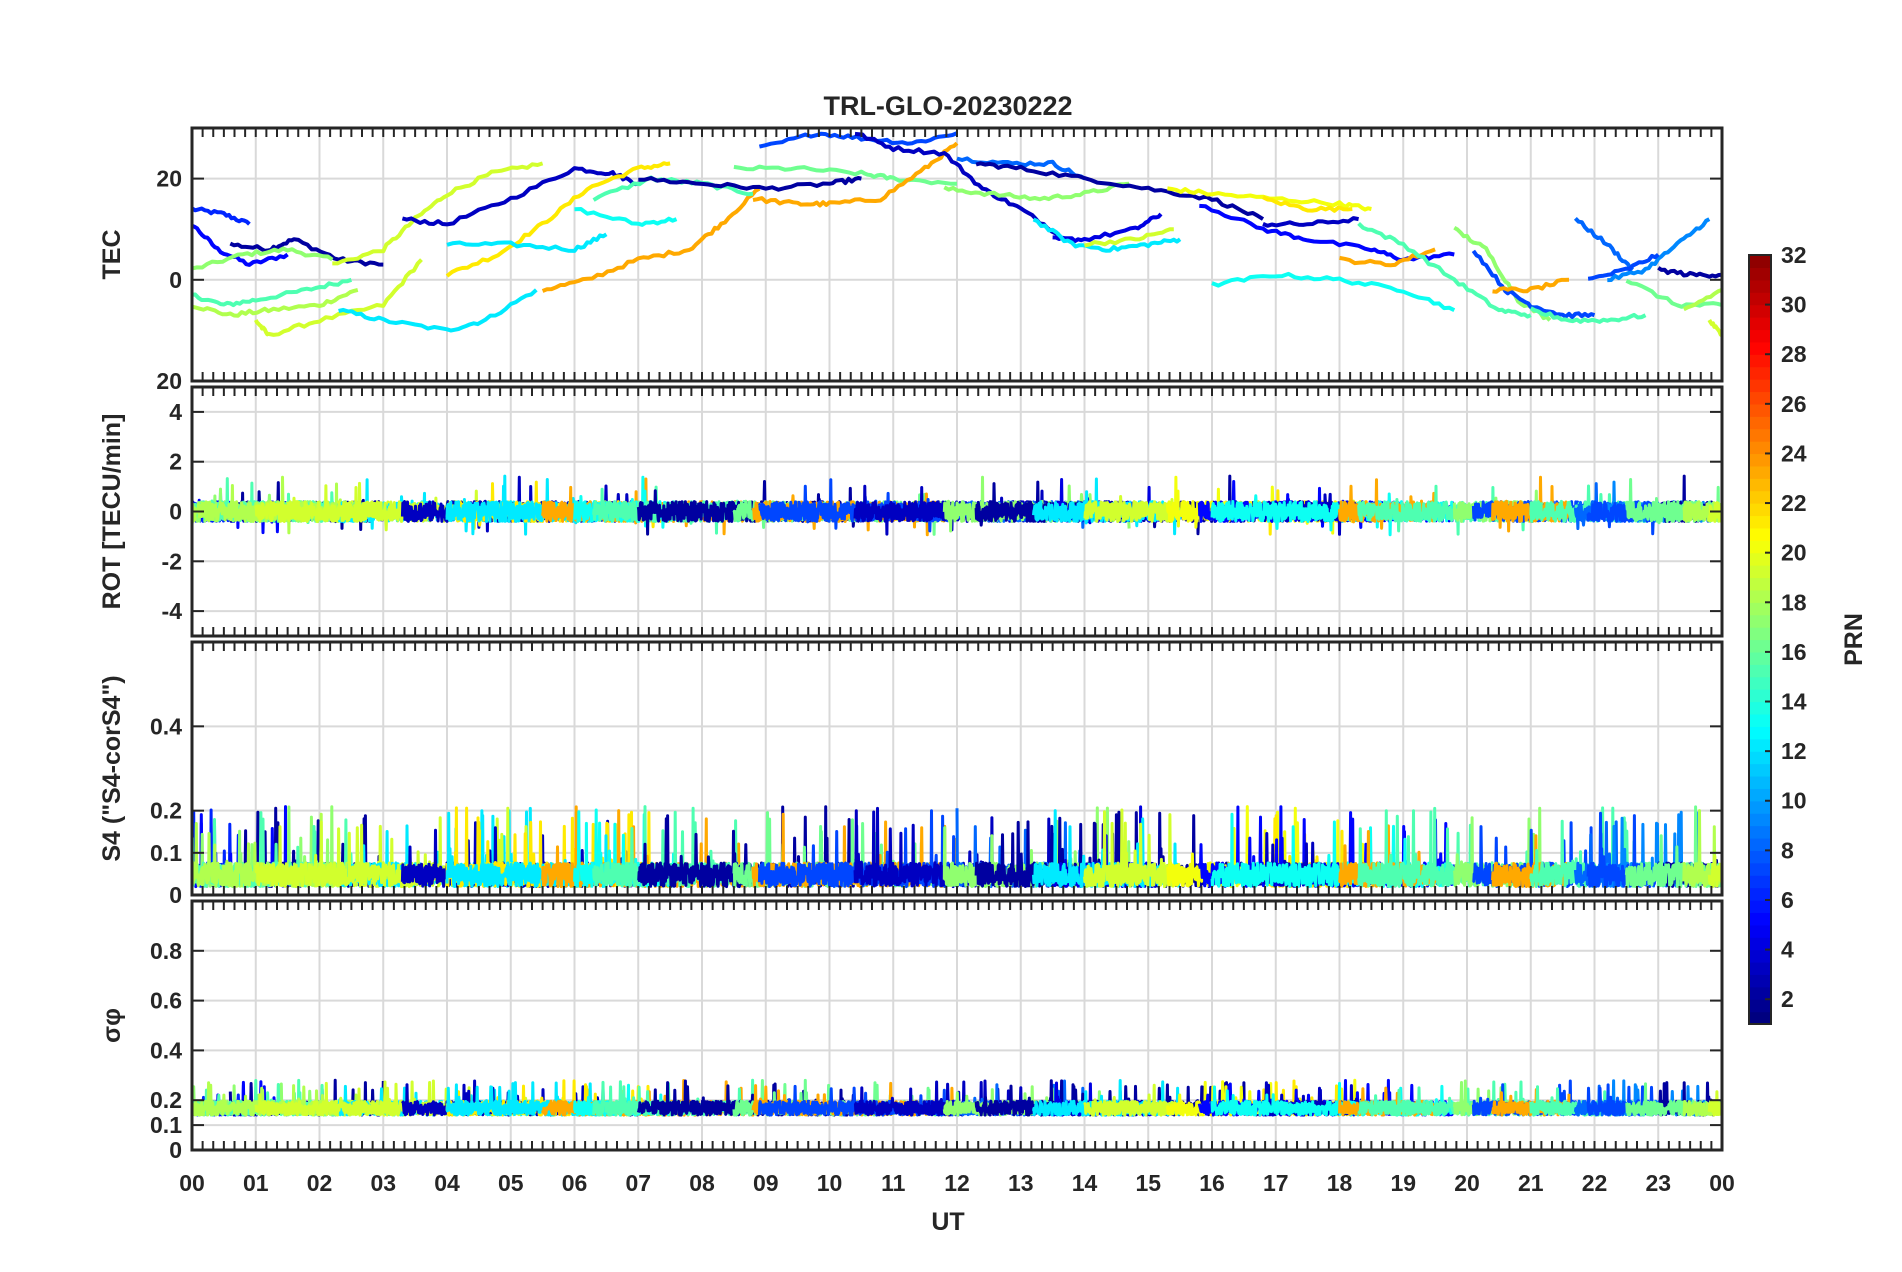 This screenshot has height=1272, width=1902. What do you see at coordinates (1148, 1183) in the screenshot?
I see `x-tick-label: 15` at bounding box center [1148, 1183].